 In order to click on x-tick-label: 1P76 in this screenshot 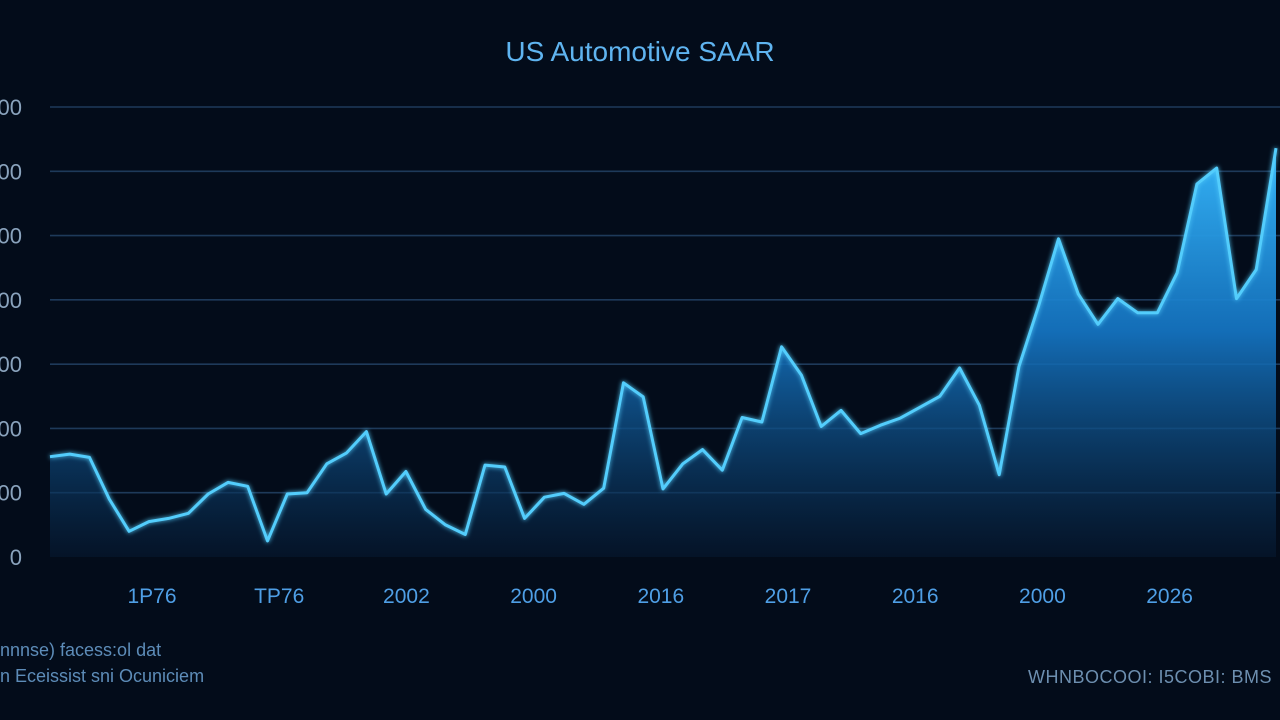, I will do `click(151, 596)`.